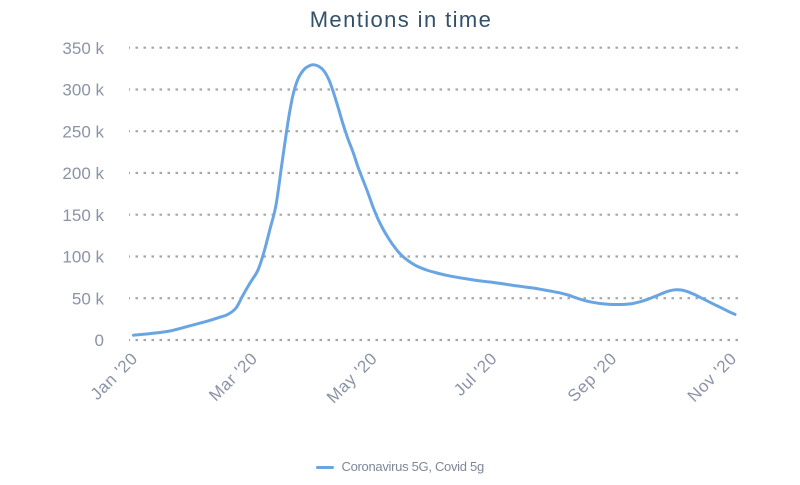 The image size is (800, 485). What do you see at coordinates (83, 173) in the screenshot?
I see `svg-text: 200 k` at bounding box center [83, 173].